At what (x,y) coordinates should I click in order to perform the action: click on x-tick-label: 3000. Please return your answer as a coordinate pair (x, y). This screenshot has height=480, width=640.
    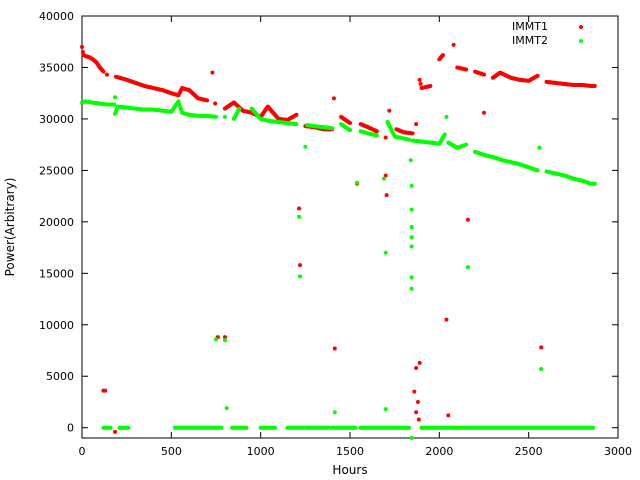
    Looking at the image, I should click on (618, 451).